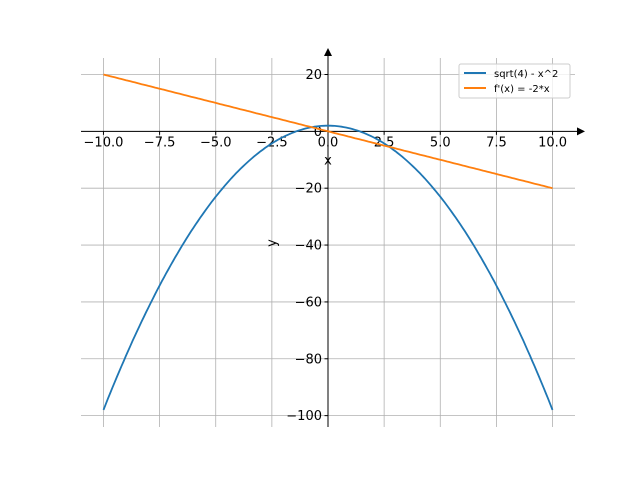  I want to click on y-tick-label: −20, so click(308, 189).